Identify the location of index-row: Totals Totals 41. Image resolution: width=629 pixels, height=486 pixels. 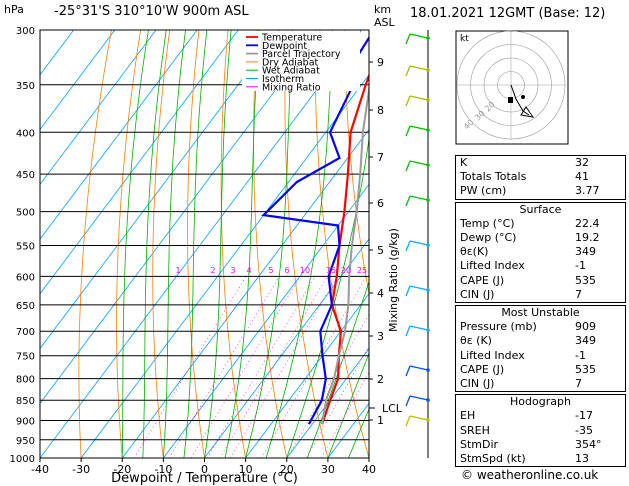
(540, 177).